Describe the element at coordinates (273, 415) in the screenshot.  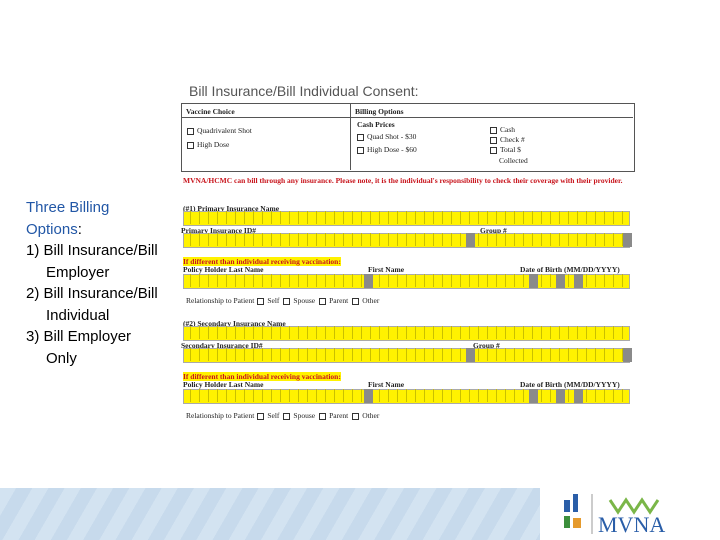
I see `option: Self` at that location.